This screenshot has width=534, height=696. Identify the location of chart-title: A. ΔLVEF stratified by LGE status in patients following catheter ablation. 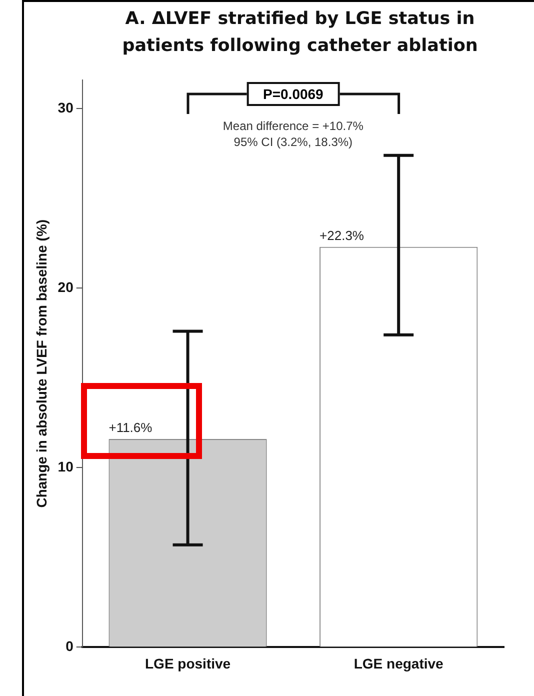
(300, 33).